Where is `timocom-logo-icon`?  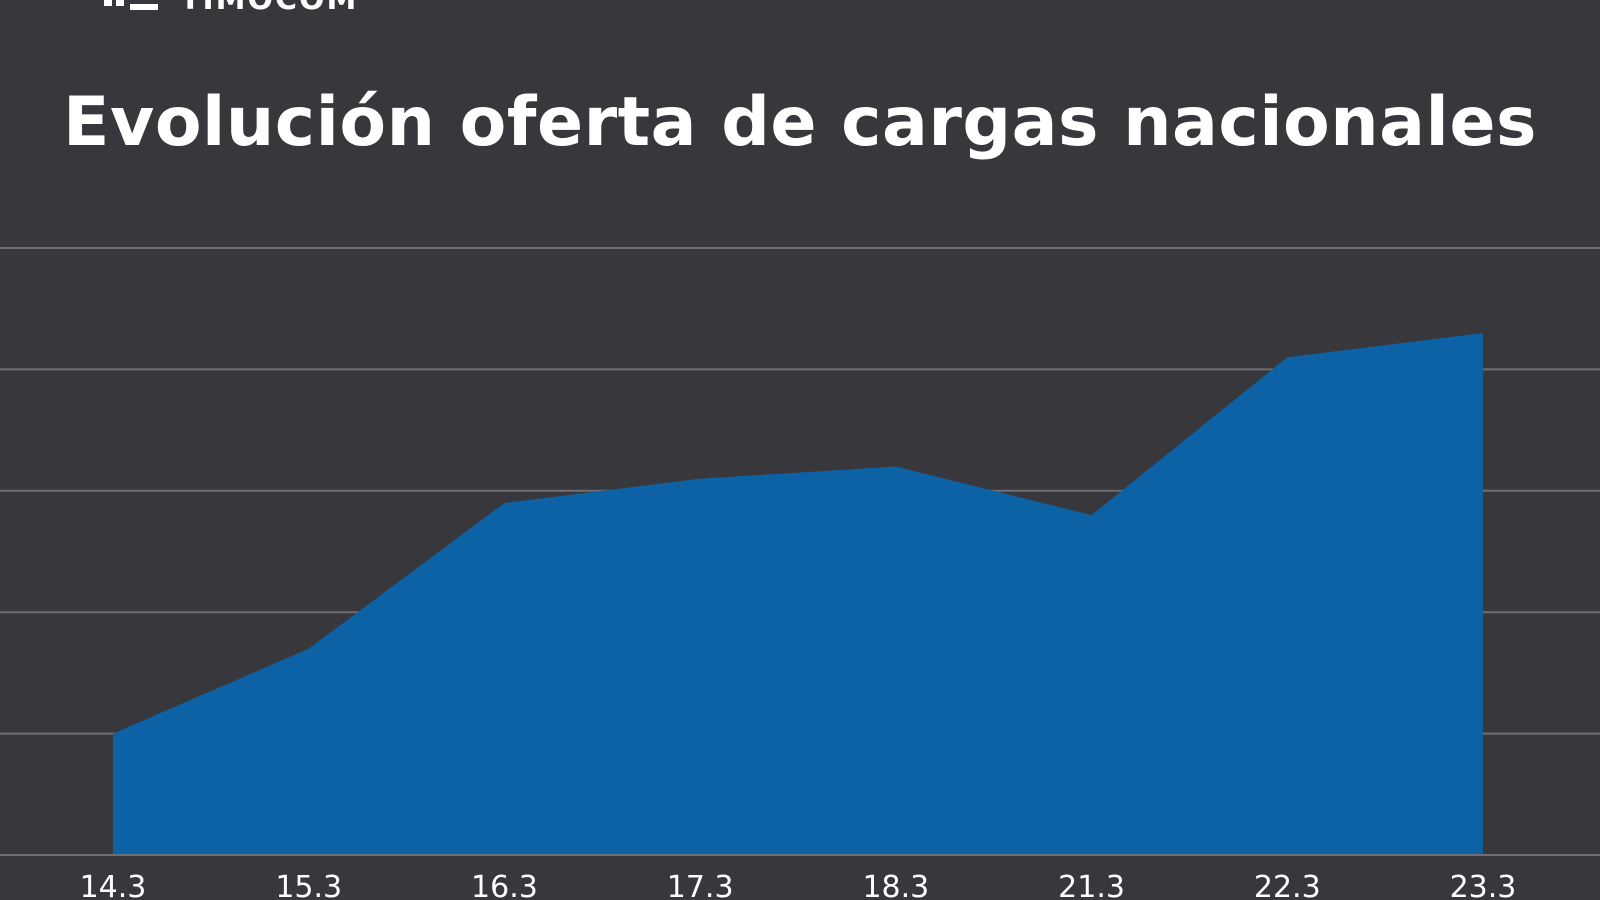
timocom-logo-icon is located at coordinates (131, 8).